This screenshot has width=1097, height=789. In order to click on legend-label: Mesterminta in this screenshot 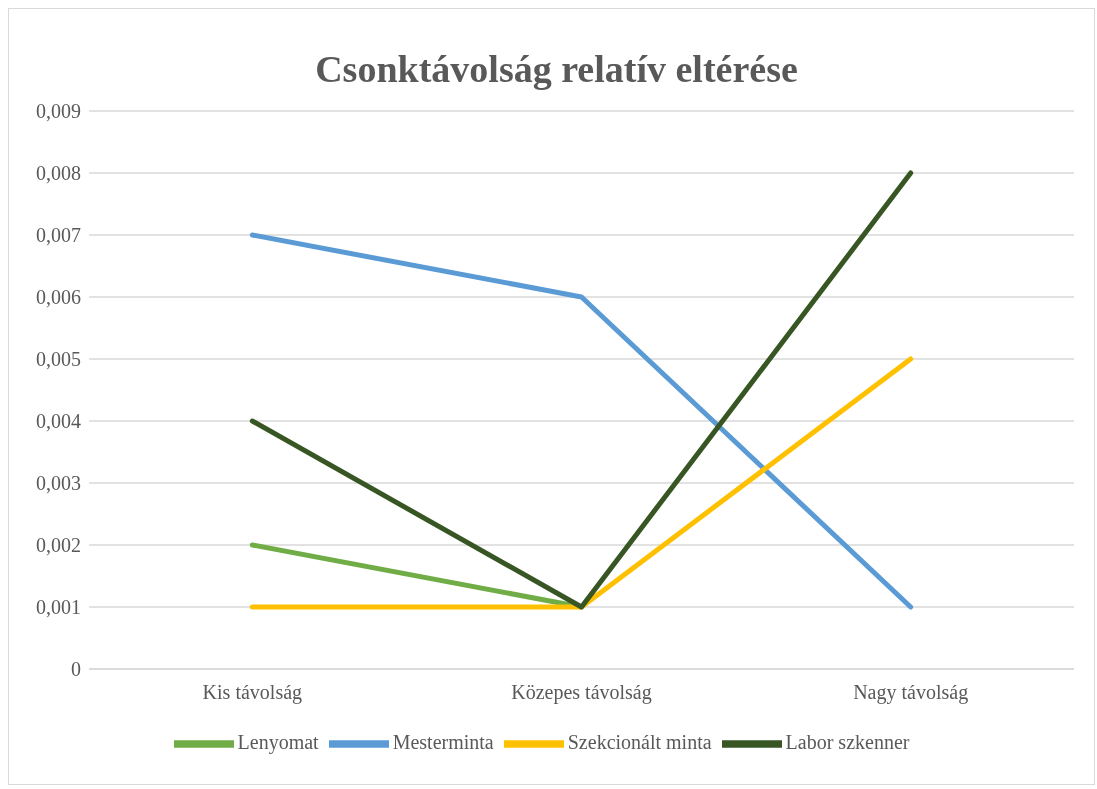, I will do `click(443, 741)`.